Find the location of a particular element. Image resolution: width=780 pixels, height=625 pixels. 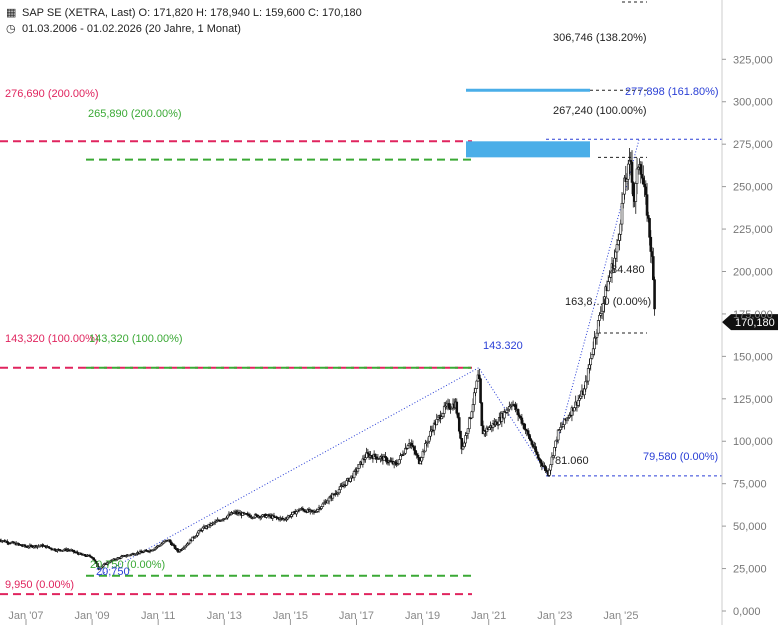

target-lower-label: 267,240 (100.00%) is located at coordinates (600, 111).